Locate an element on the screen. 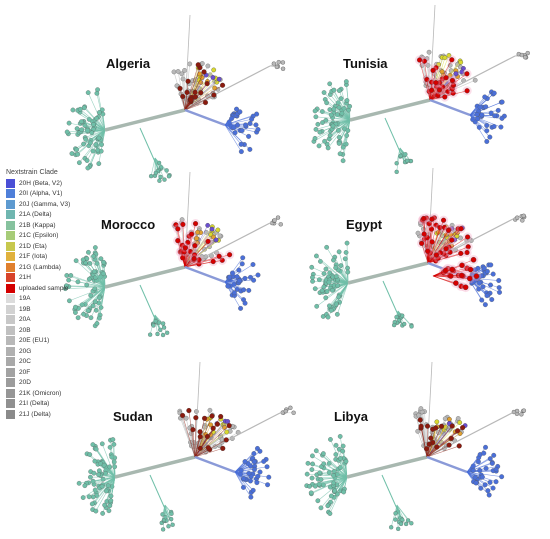 Image resolution: width=550 pixels, height=539 pixels. legend-item: 20C is located at coordinates (51, 362).